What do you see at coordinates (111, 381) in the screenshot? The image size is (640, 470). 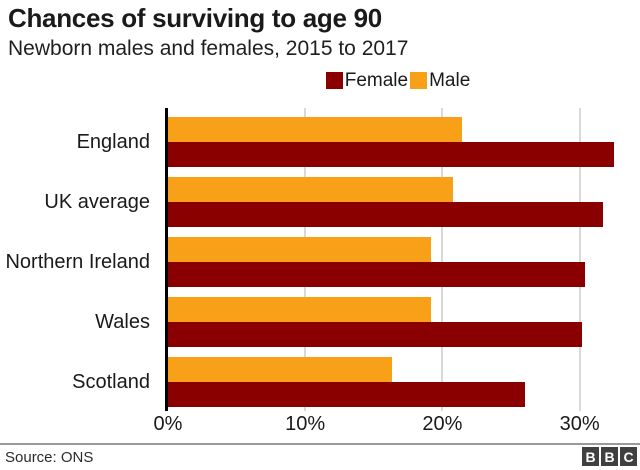 I see `category-label-scotland: Scotland` at bounding box center [111, 381].